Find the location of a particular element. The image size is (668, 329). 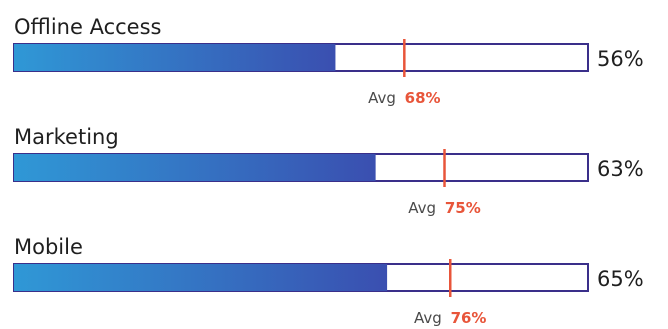

value-label: 56% is located at coordinates (620, 59).